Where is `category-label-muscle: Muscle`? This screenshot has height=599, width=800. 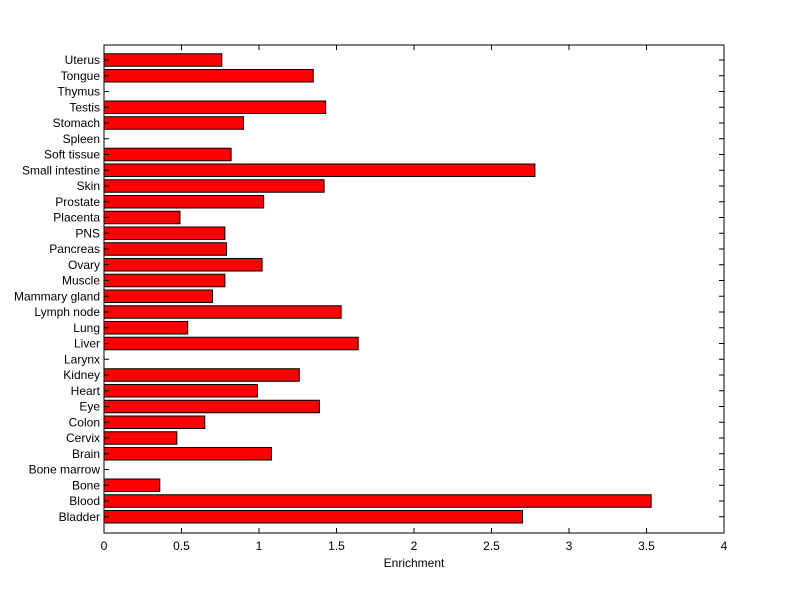 category-label-muscle: Muscle is located at coordinates (81, 281).